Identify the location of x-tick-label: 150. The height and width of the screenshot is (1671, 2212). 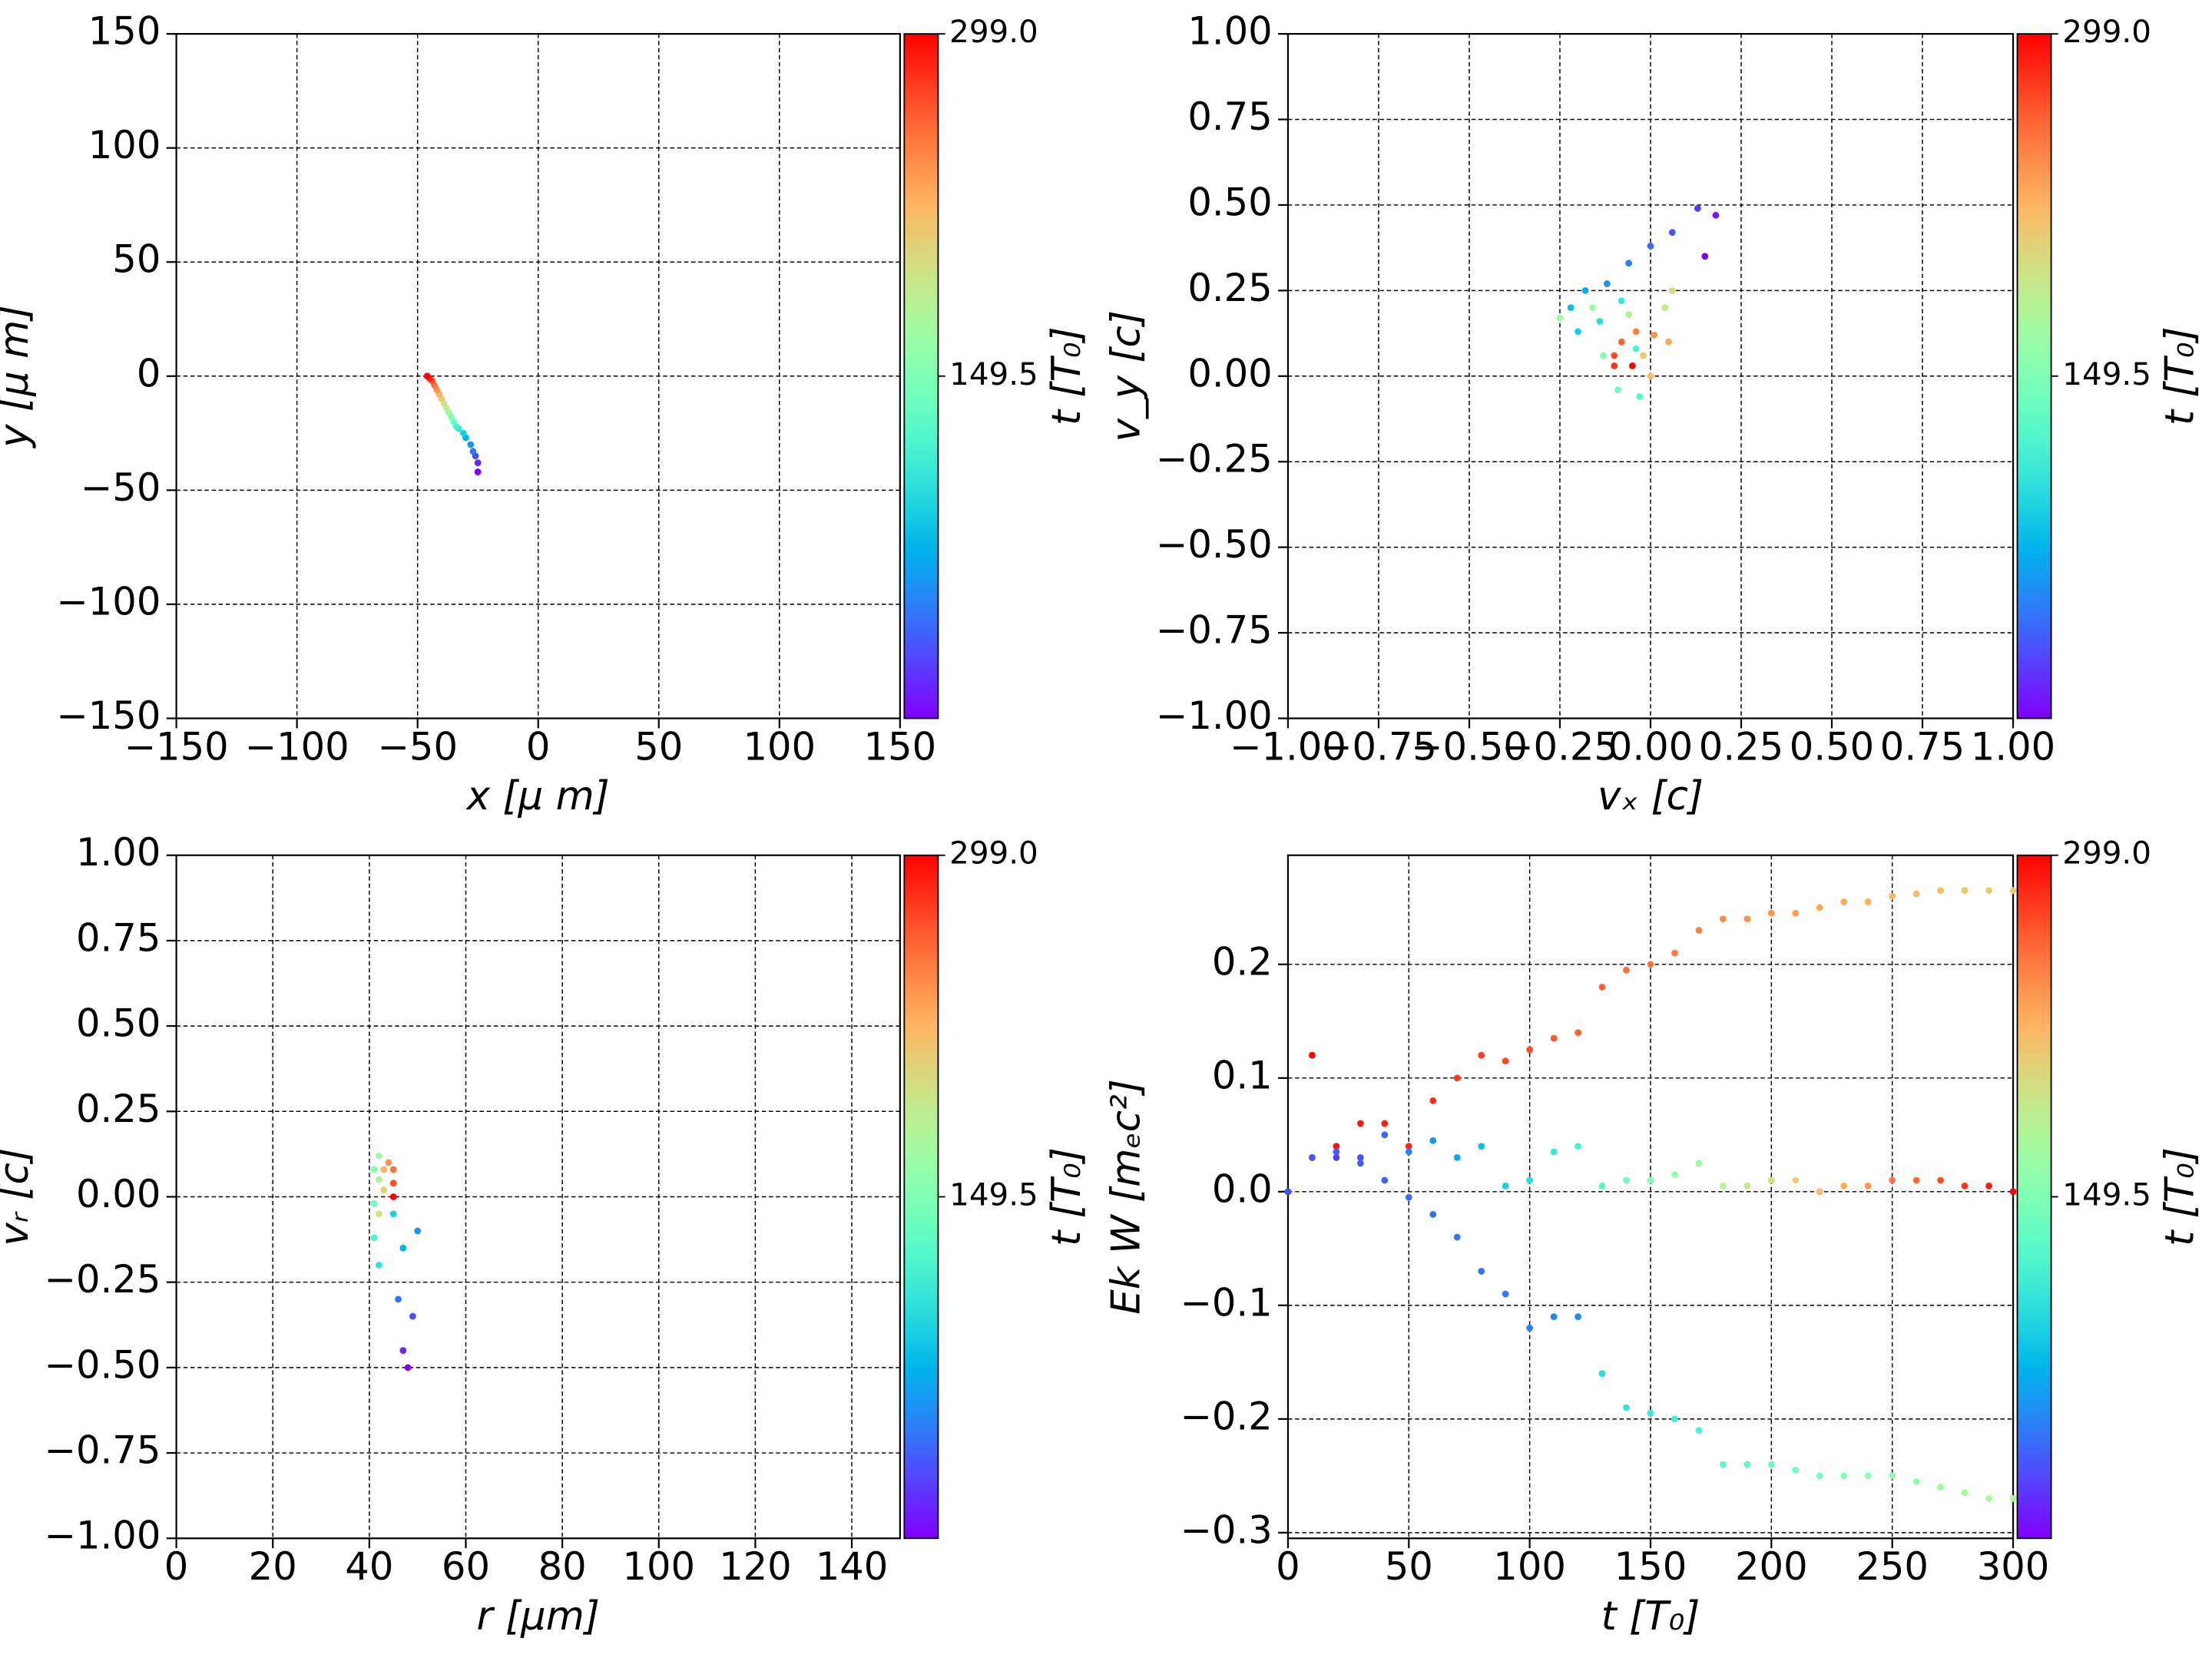
(1651, 1566).